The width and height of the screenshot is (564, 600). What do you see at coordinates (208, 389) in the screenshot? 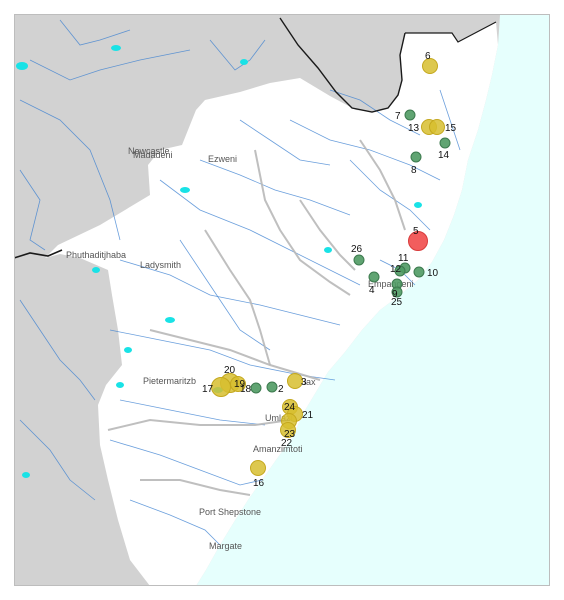
I see `site-label-17: 17` at bounding box center [208, 389].